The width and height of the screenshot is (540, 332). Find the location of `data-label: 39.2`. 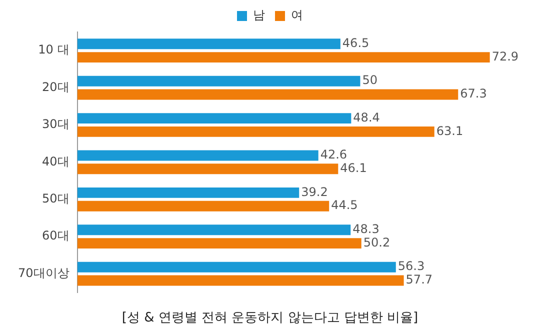

data-label: 39.2 is located at coordinates (314, 191).